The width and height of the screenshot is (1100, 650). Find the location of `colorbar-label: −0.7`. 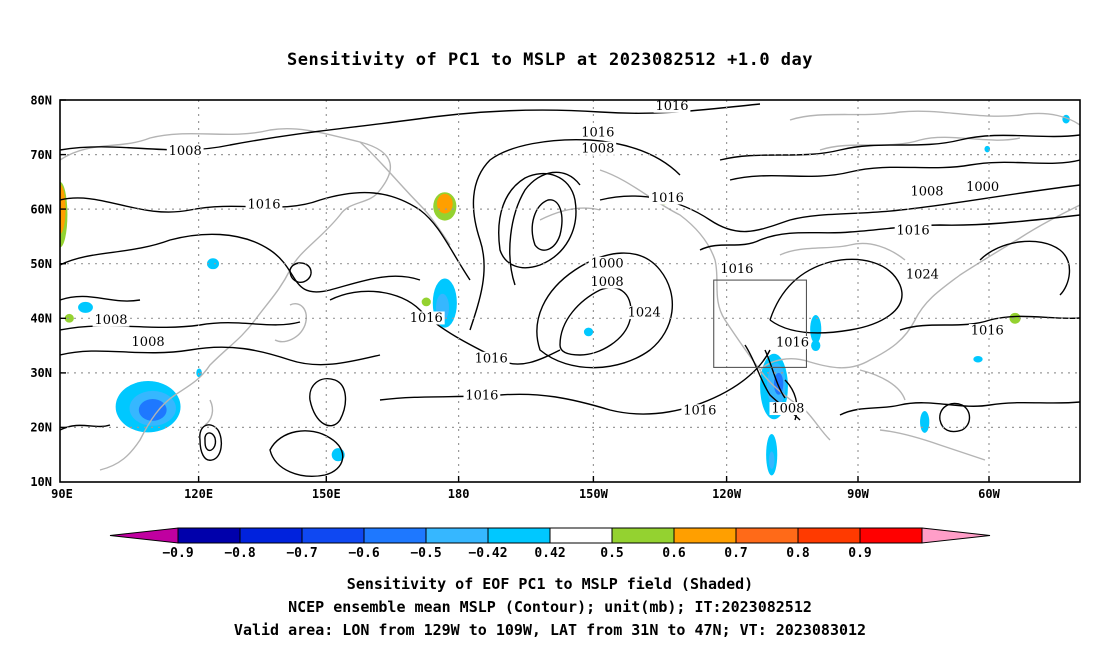

colorbar-label: −0.7 is located at coordinates (301, 553).